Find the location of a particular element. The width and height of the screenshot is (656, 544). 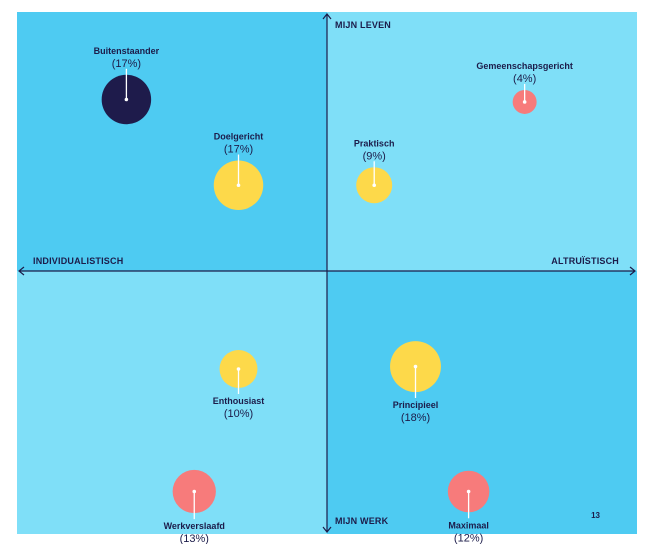

axis-arrow-left is located at coordinates (21, 271).